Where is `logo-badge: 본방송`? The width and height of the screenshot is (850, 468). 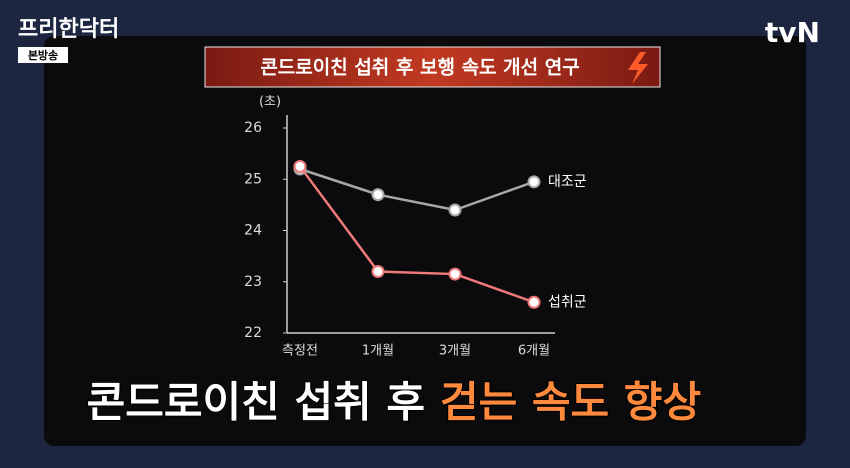
logo-badge: 본방송 is located at coordinates (43, 55).